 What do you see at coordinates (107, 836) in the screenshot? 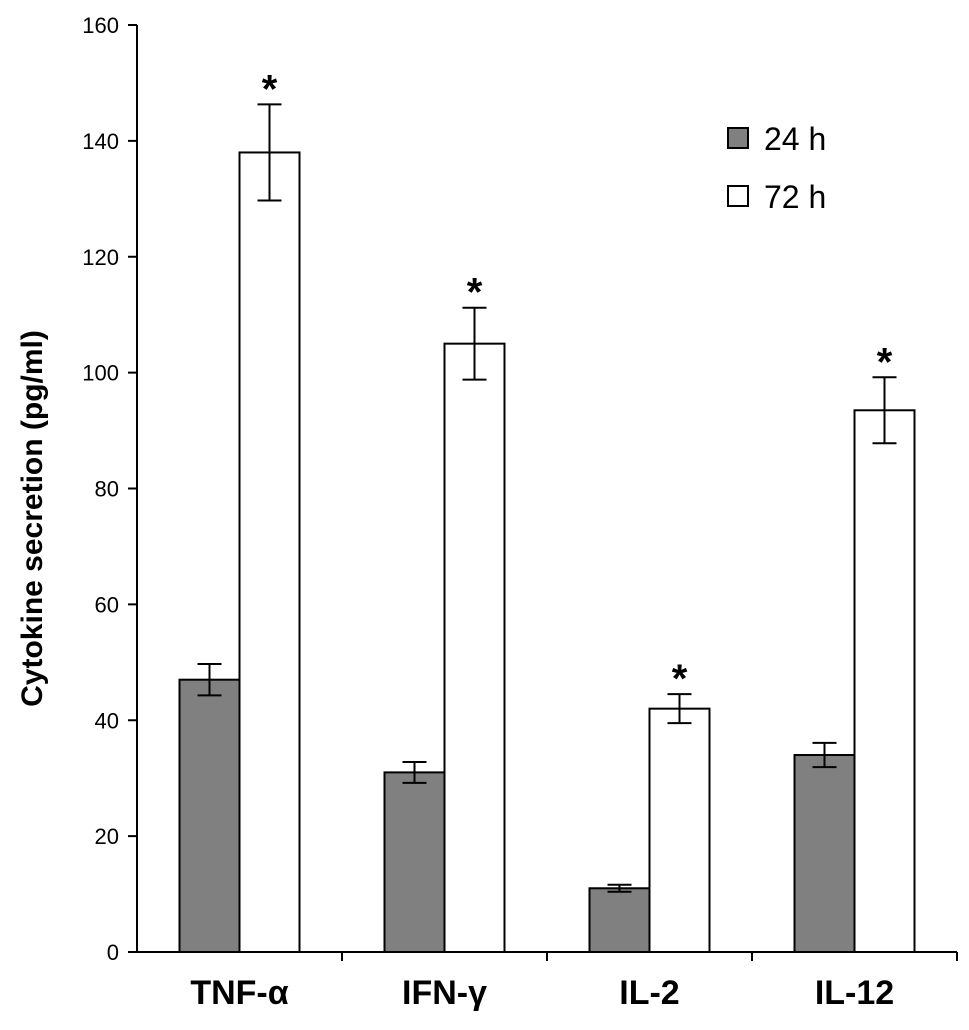
I see `y-tick-label: 20` at bounding box center [107, 836].